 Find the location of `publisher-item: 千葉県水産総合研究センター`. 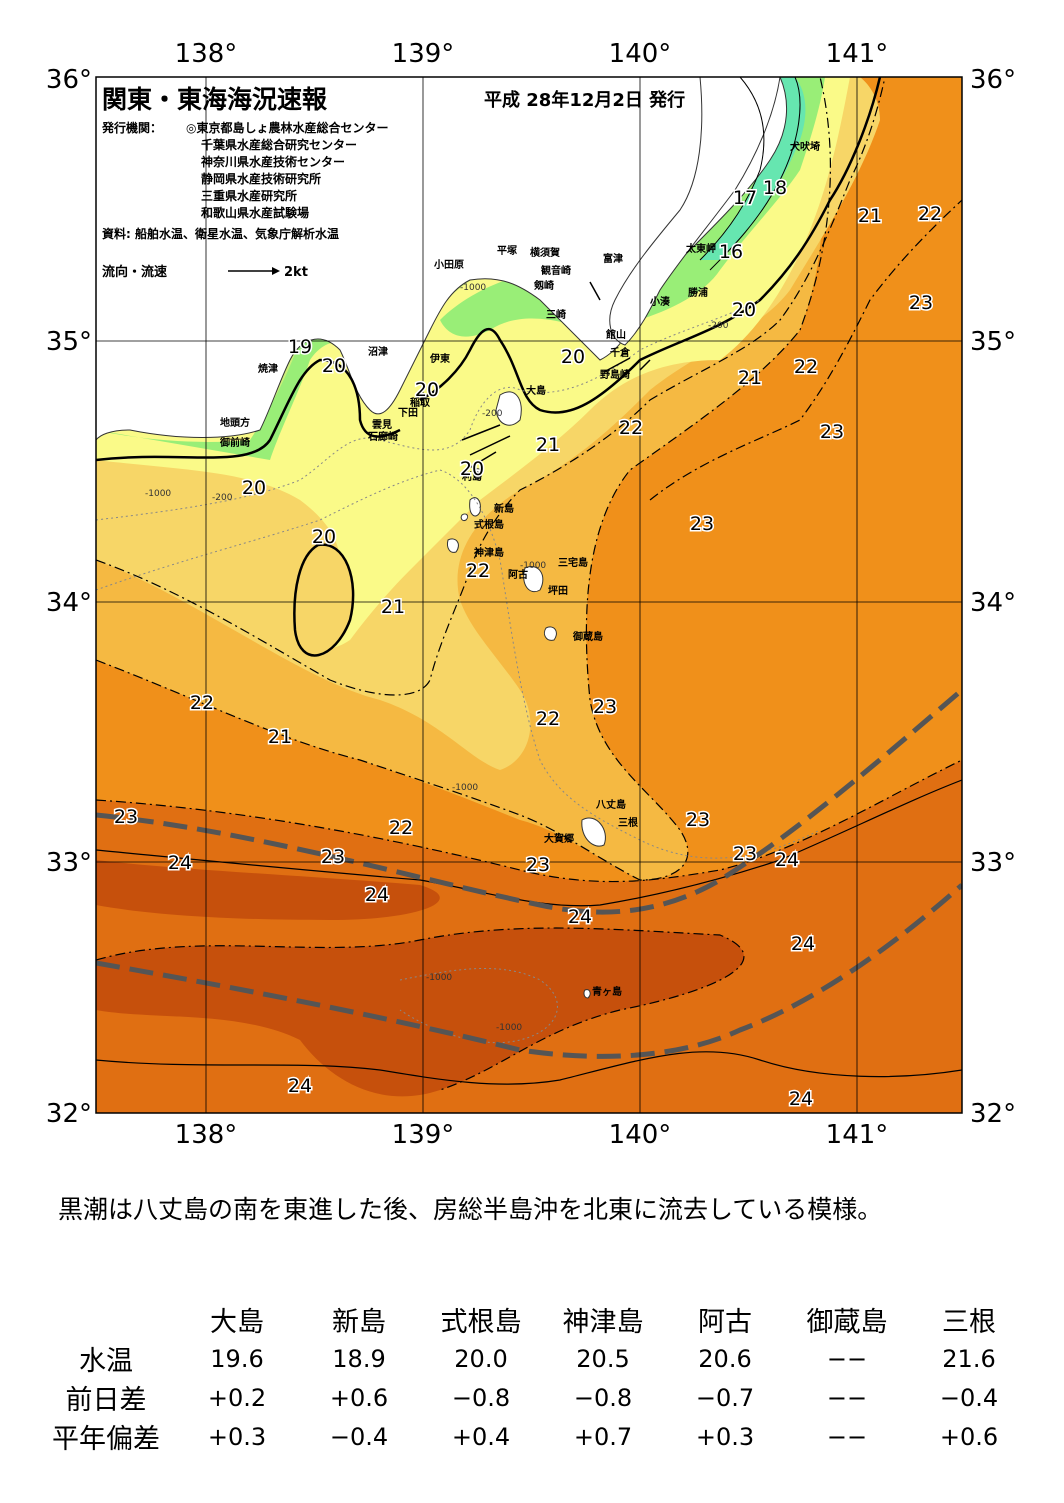

publisher-item: 千葉県水産総合研究センター is located at coordinates (279, 144).